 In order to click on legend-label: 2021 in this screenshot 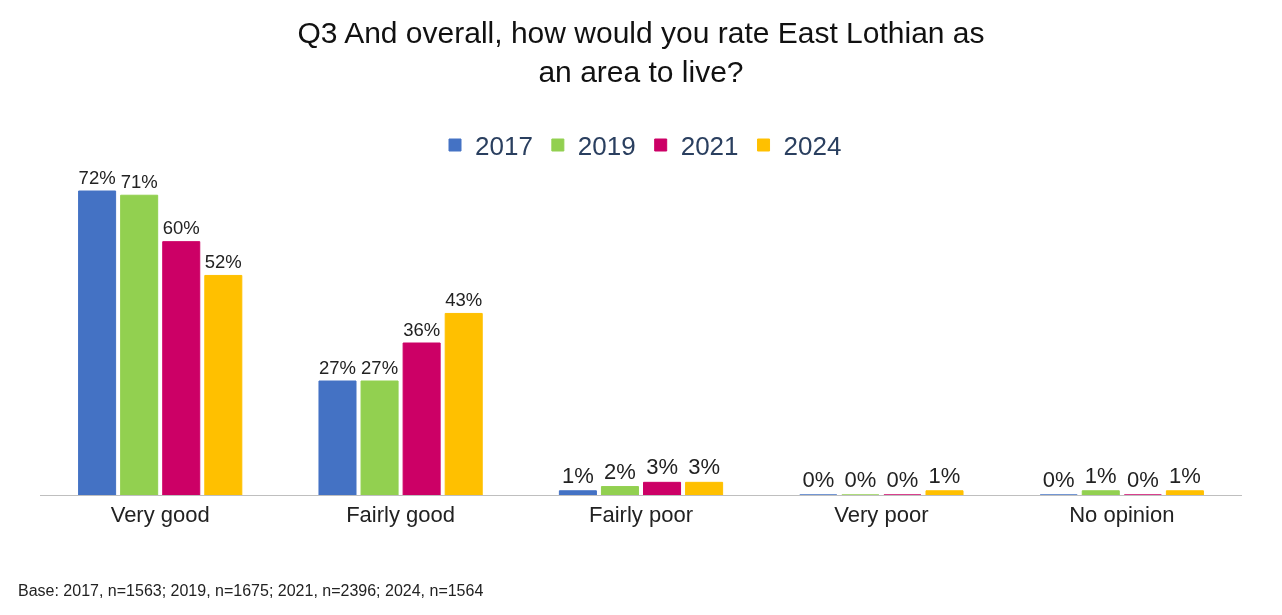, I will do `click(709, 146)`.